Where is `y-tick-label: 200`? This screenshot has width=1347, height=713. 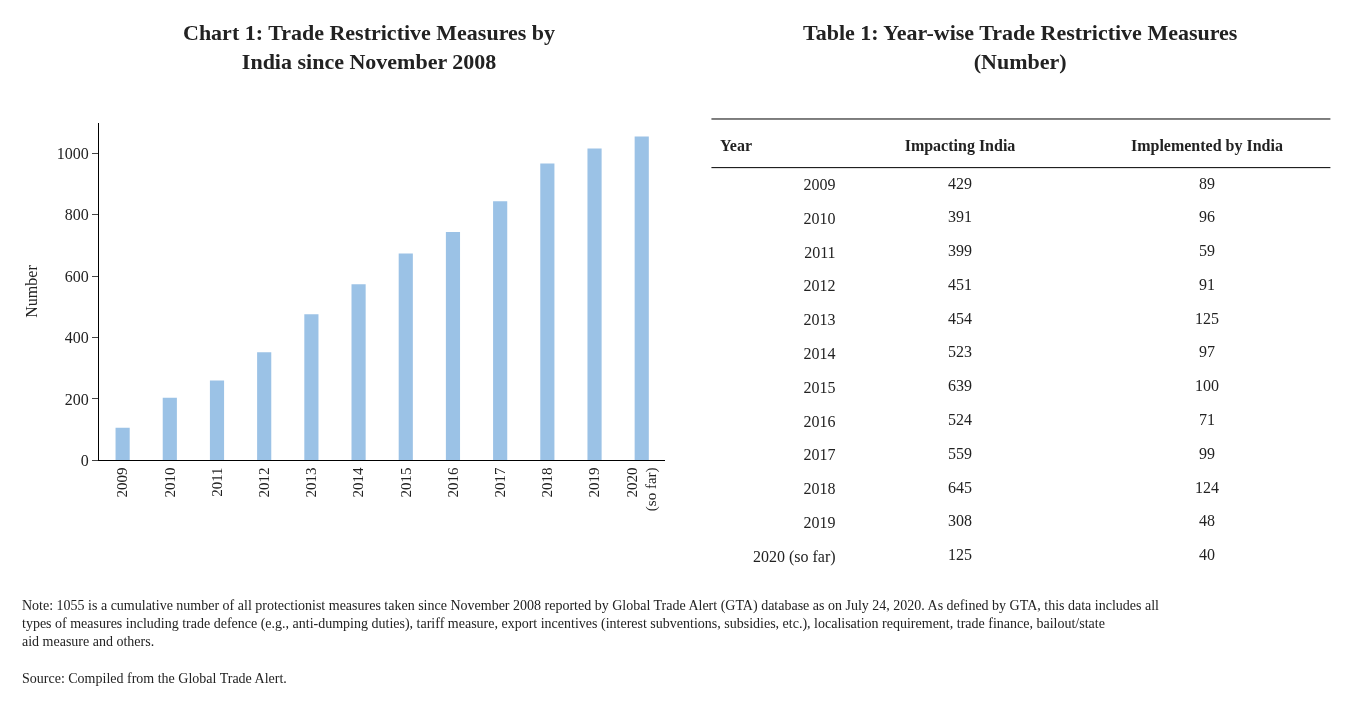
y-tick-label: 200 is located at coordinates (76, 399).